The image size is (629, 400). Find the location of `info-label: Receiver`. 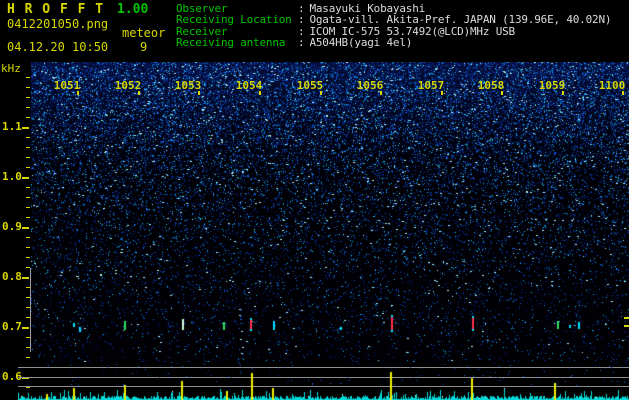

info-label: Receiver is located at coordinates (202, 31).